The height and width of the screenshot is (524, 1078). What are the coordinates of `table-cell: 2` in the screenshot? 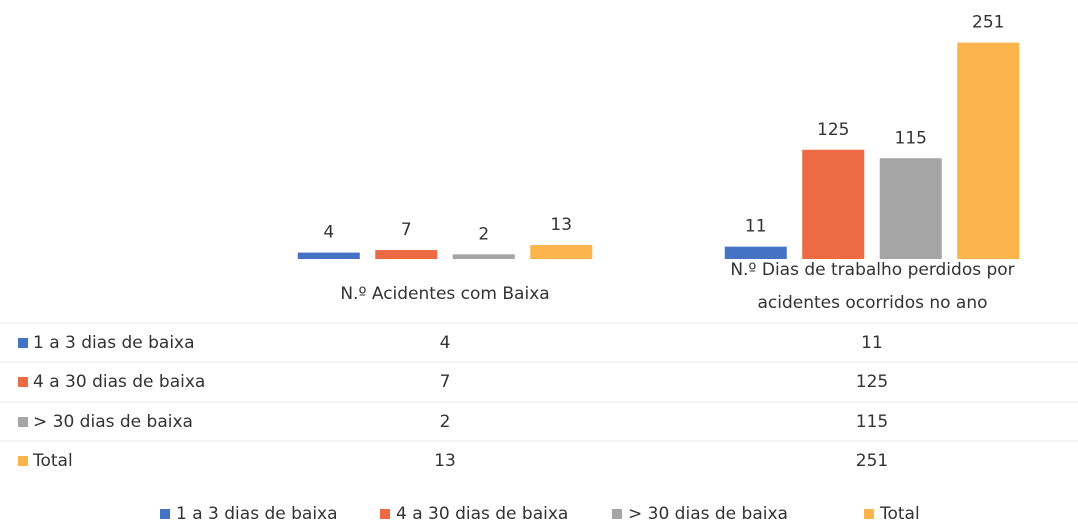 It's located at (445, 422).